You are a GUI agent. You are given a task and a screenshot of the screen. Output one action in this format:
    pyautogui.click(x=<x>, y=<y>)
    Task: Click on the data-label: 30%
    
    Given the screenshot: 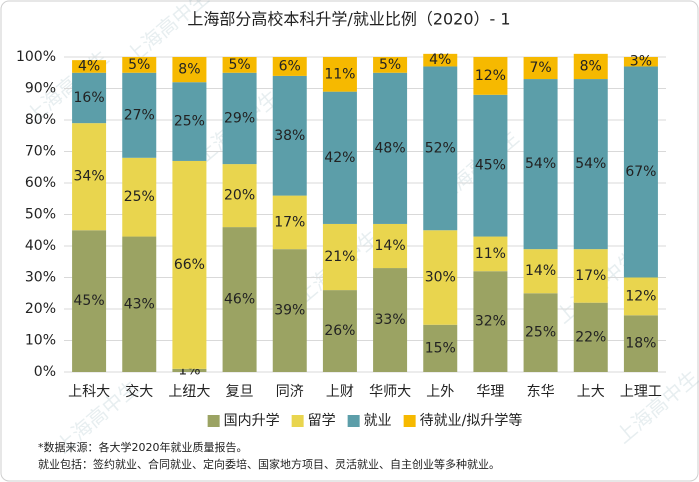 What is the action you would take?
    pyautogui.click(x=440, y=278)
    